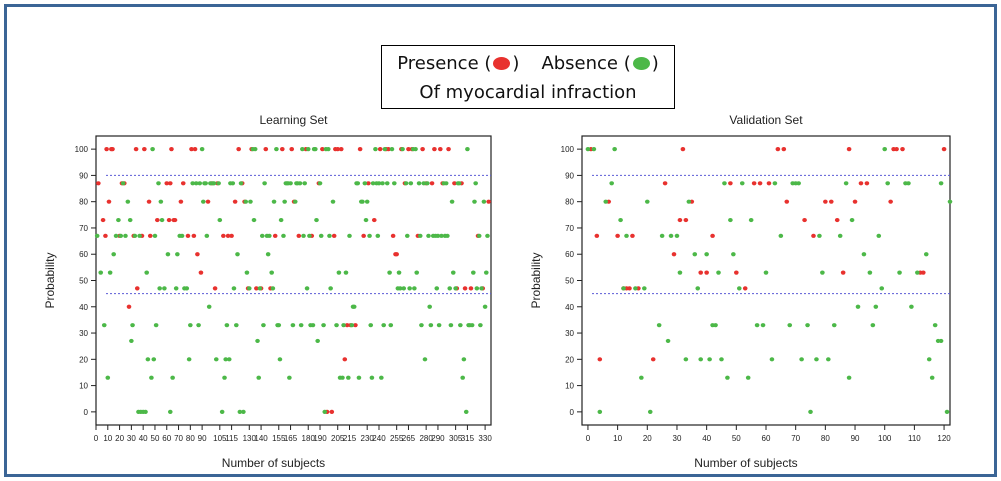  I want to click on x-tick-label: 330, so click(485, 438).